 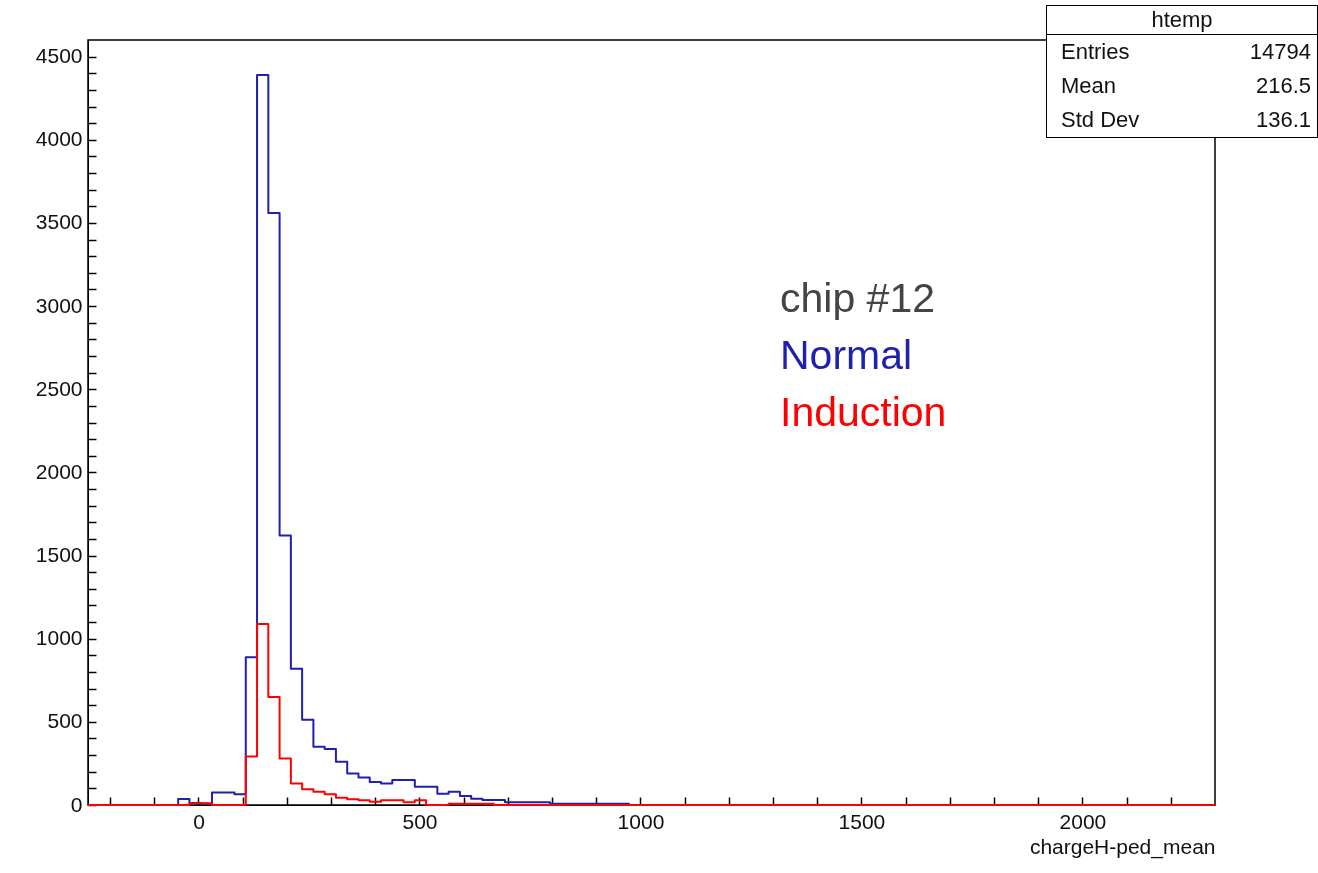 What do you see at coordinates (1182, 71) in the screenshot?
I see `statistics-box: htemp Entries 14794 Mean 216.5 Std Dev 136.1` at bounding box center [1182, 71].